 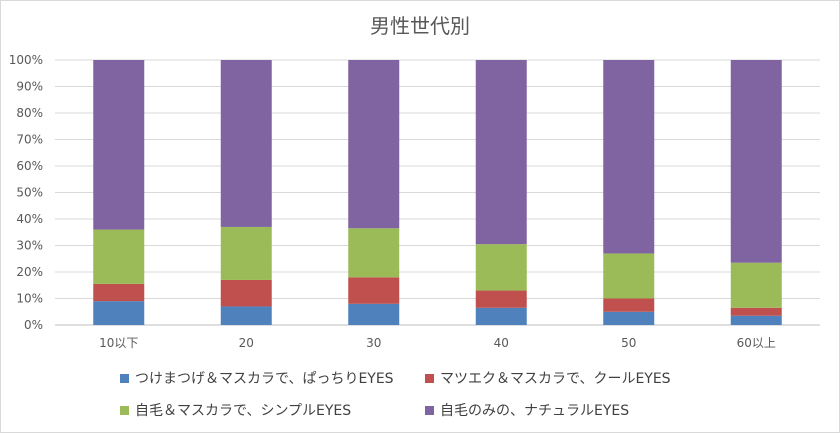 What do you see at coordinates (29, 272) in the screenshot?
I see `y-tick-label: 20%` at bounding box center [29, 272].